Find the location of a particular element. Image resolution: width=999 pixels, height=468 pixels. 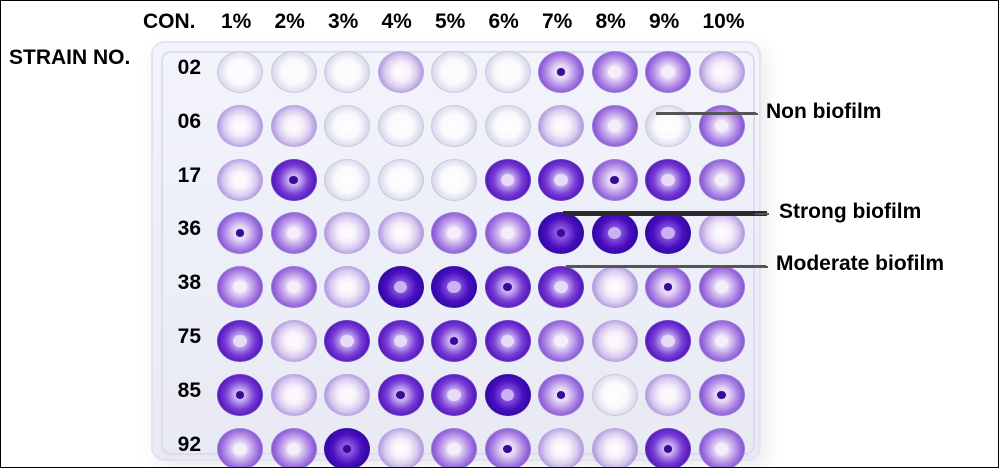

non-biofilm-pointer is located at coordinates (706, 113).